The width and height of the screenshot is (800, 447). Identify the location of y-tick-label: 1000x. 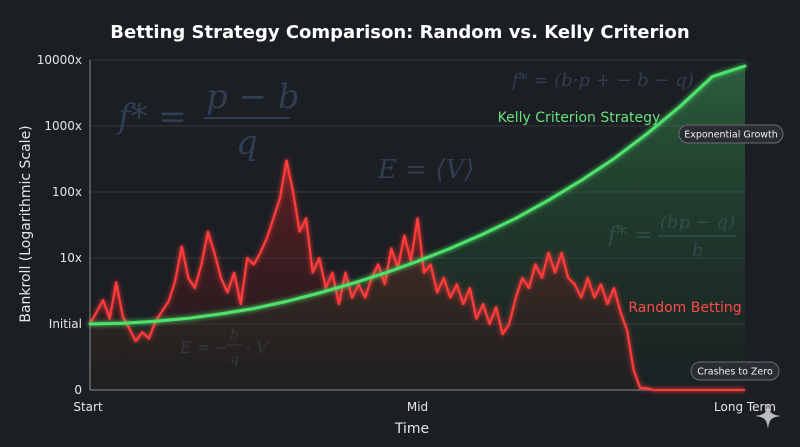
(63, 126).